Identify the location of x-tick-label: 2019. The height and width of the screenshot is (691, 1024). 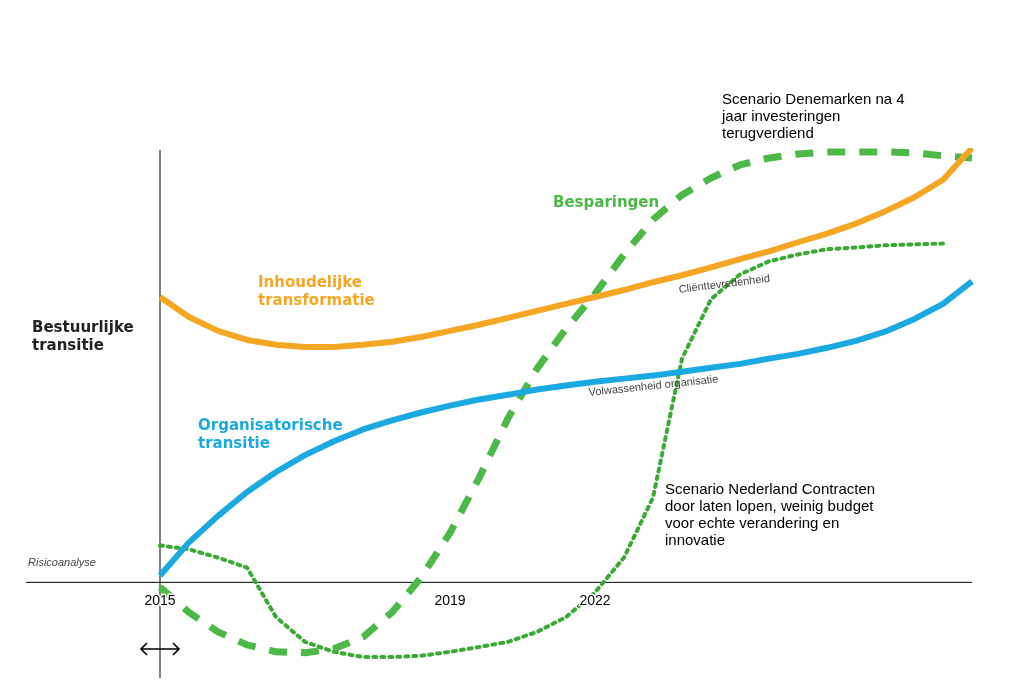
(450, 600).